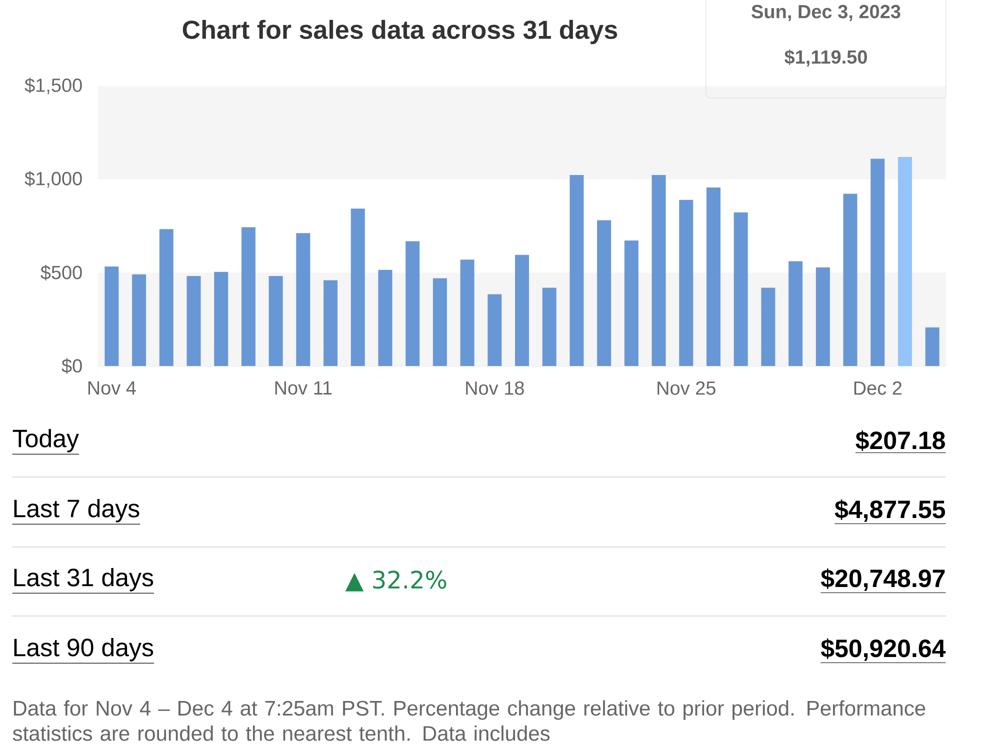 The image size is (1000, 750). What do you see at coordinates (687, 388) in the screenshot?
I see `x-tick-label: Nov 25` at bounding box center [687, 388].